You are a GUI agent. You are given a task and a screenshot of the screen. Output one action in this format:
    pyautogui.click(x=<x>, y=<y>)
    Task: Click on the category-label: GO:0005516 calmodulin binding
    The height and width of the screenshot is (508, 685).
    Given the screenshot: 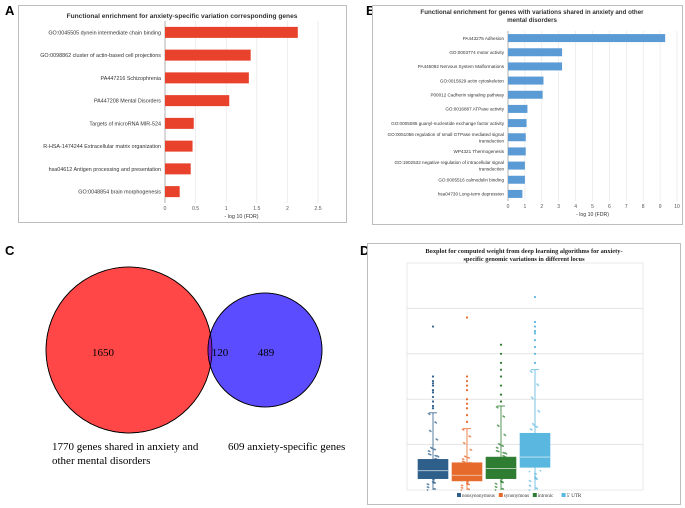 What is the action you would take?
    pyautogui.click(x=471, y=180)
    